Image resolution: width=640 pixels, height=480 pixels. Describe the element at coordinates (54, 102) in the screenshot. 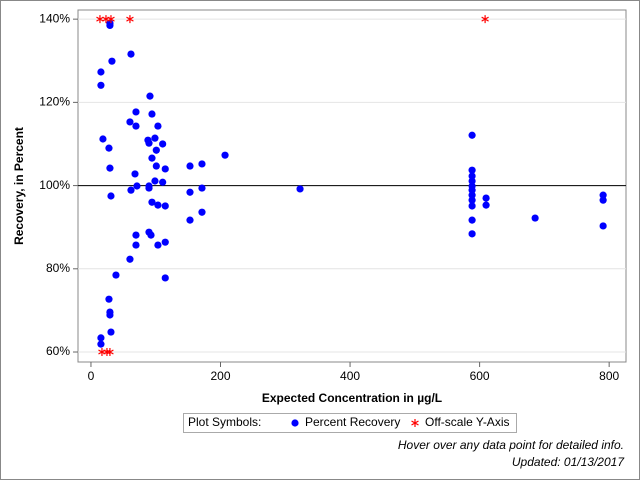

I see `y-tick-label: 120%` at that location.